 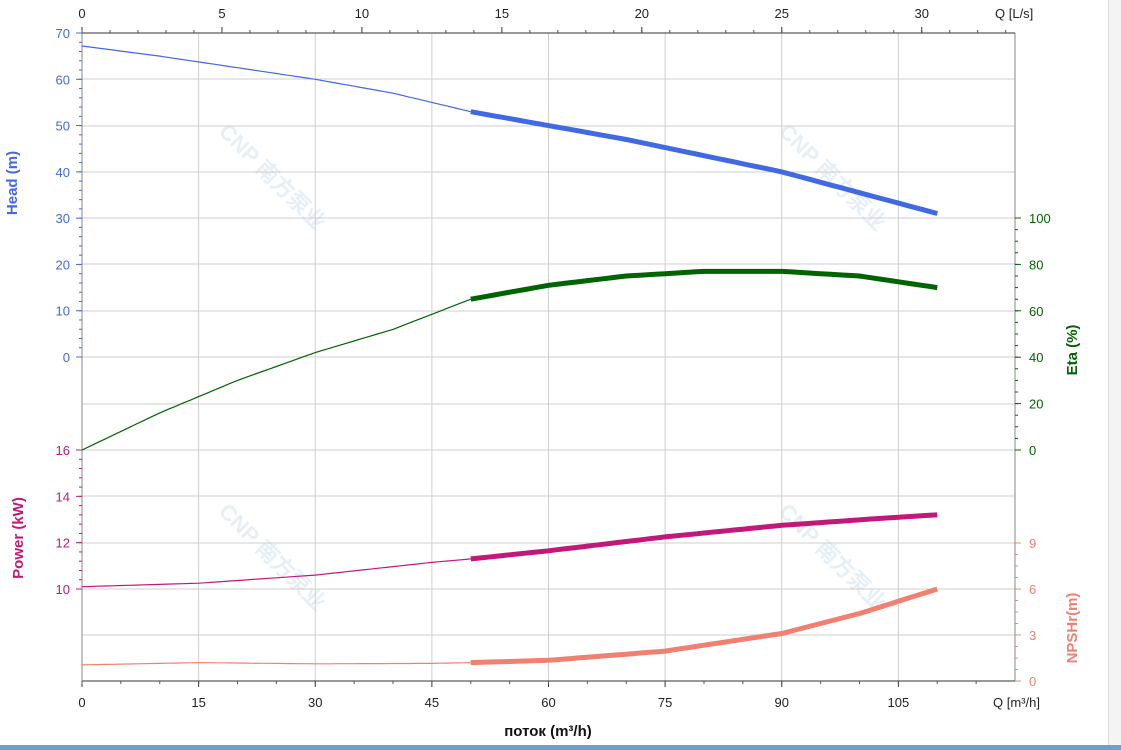 I want to click on npsh-curve-thin, so click(x=276, y=663).